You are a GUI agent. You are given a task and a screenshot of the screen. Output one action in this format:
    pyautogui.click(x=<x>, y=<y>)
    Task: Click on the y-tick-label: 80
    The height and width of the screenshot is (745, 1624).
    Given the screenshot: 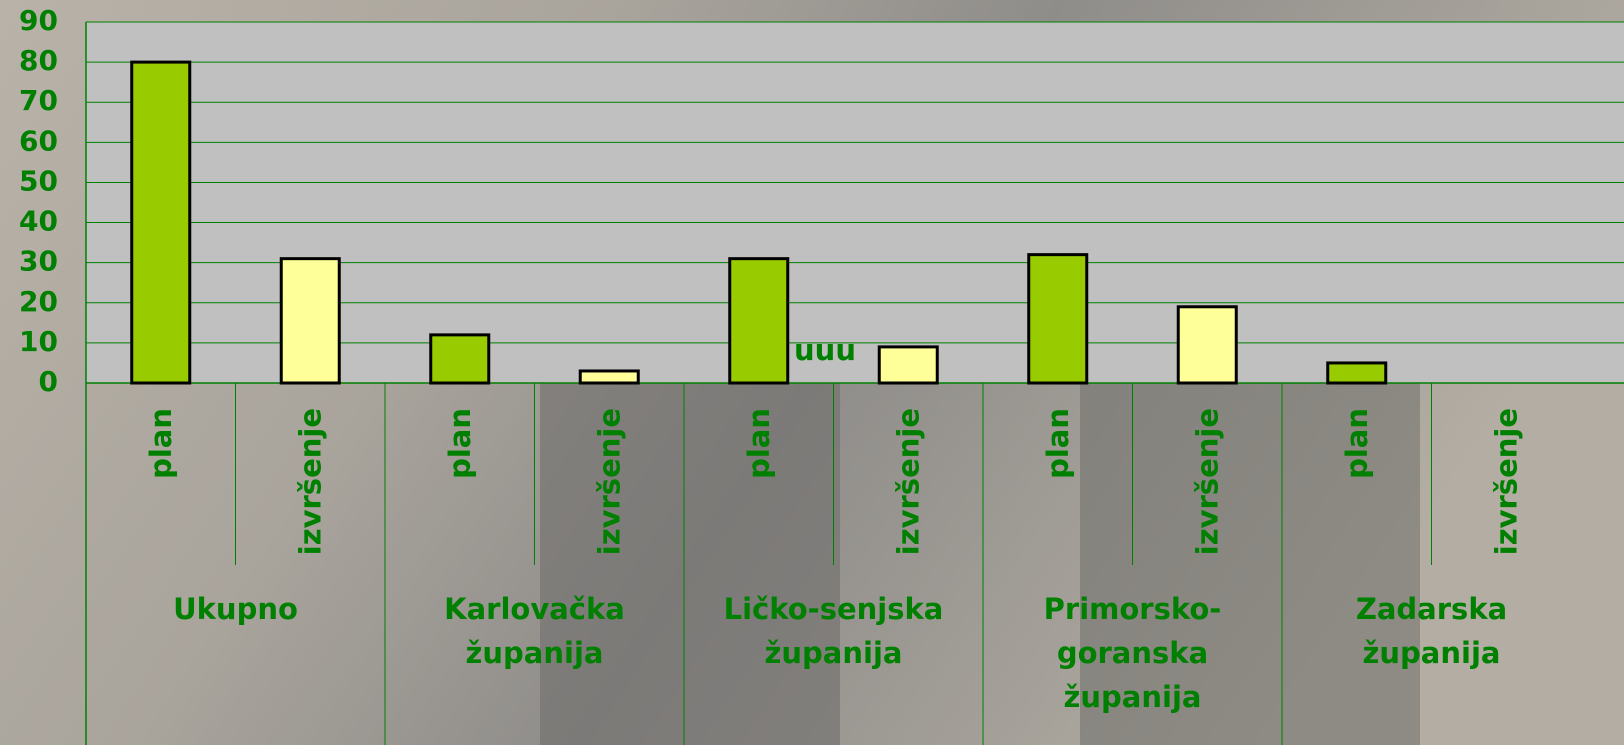 What is the action you would take?
    pyautogui.click(x=38, y=60)
    